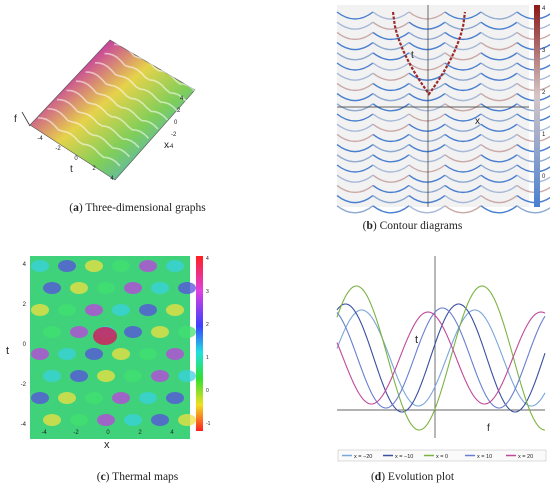 Image resolution: width=550 pixels, height=493 pixels. What do you see at coordinates (75, 159) in the screenshot?
I see `t-tick-labels: -4 -2 0 2 4` at bounding box center [75, 159].